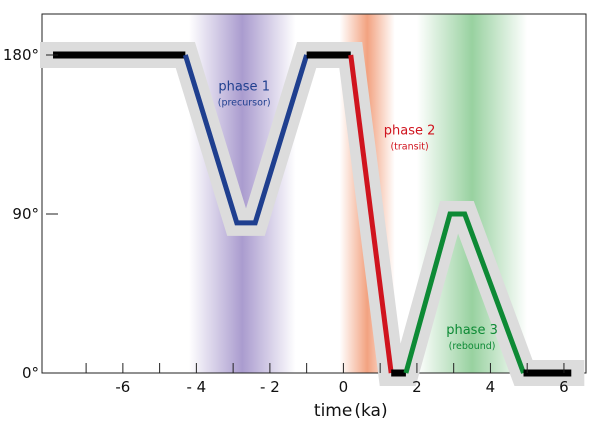 Image resolution: width=591 pixels, height=425 pixels. Describe the element at coordinates (244, 102) in the screenshot. I see `phase-1-subtitle: (precursor)` at that location.